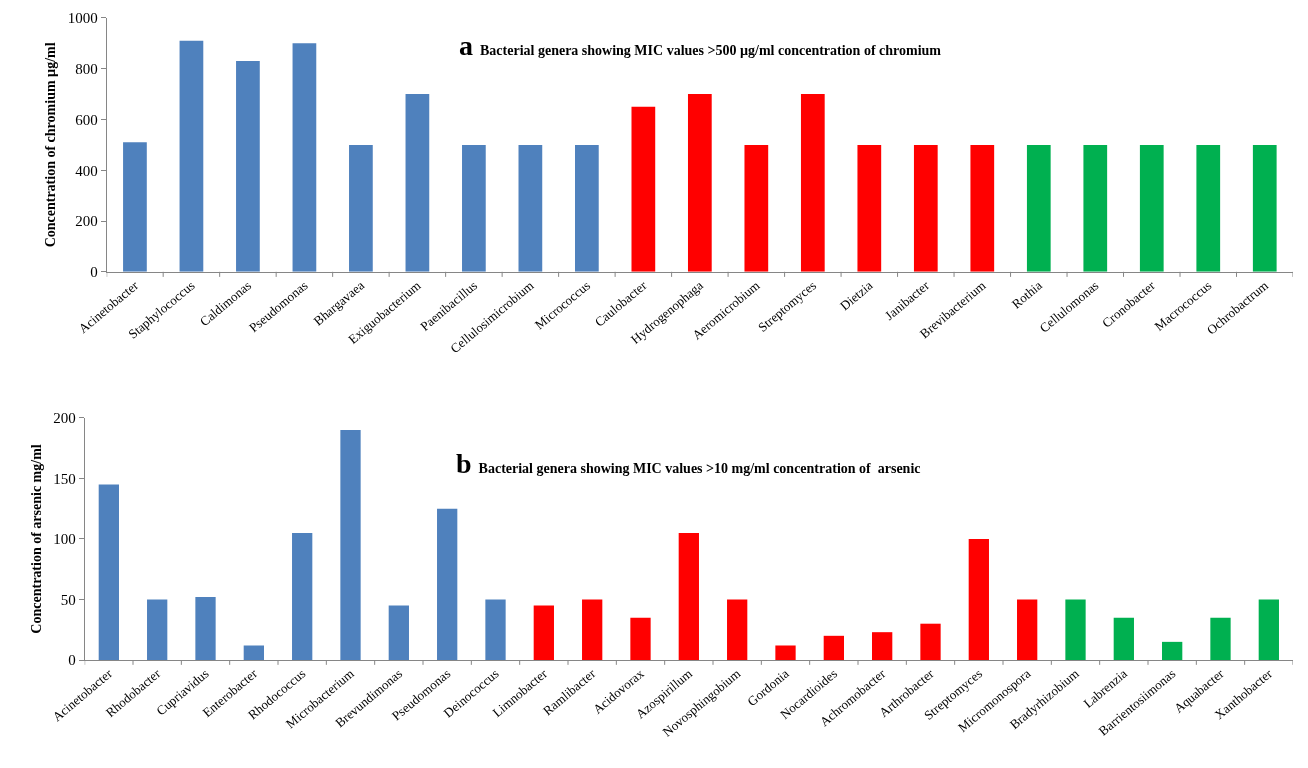 The width and height of the screenshot is (1308, 768). What do you see at coordinates (51, 145) in the screenshot?
I see `y-axis-title: Concentration of chromium µg/ml` at bounding box center [51, 145].